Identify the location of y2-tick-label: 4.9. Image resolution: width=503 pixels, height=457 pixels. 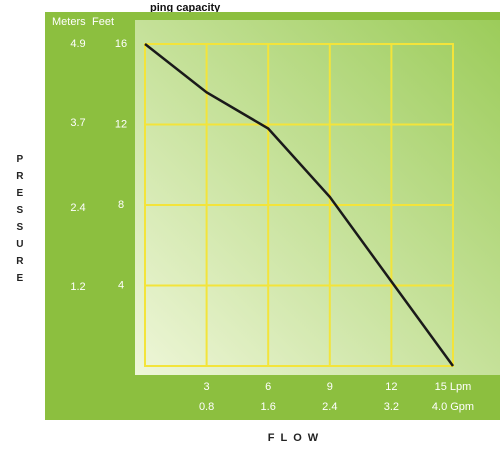
(77, 44).